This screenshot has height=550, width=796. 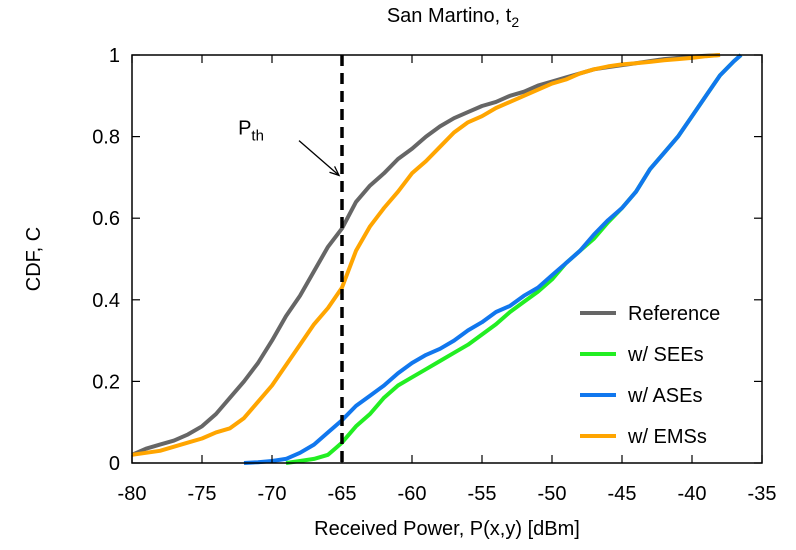 I want to click on threshold-label-subscript: th, so click(x=257, y=136).